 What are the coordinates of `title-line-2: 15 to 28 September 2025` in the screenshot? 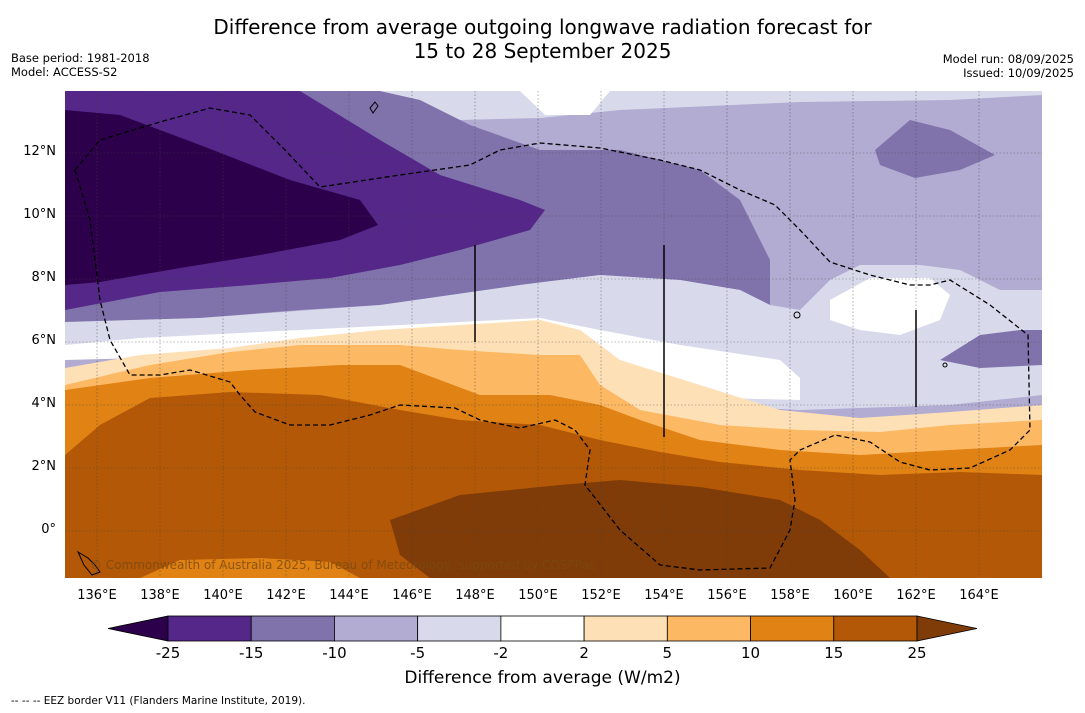 It's located at (542, 51).